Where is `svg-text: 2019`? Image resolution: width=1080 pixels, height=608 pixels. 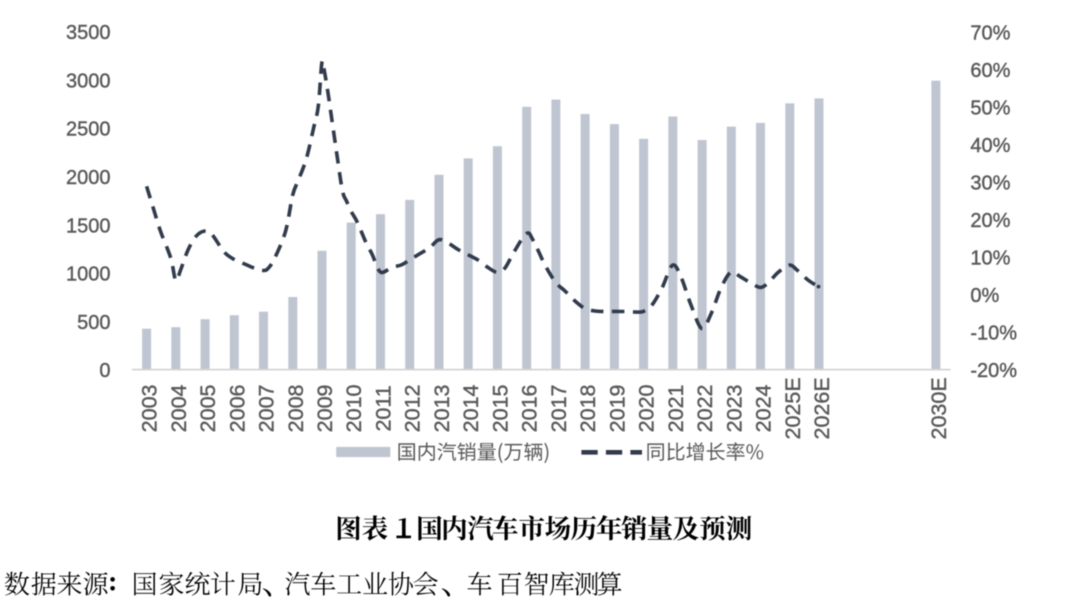 svg-text: 2019 is located at coordinates (617, 408).